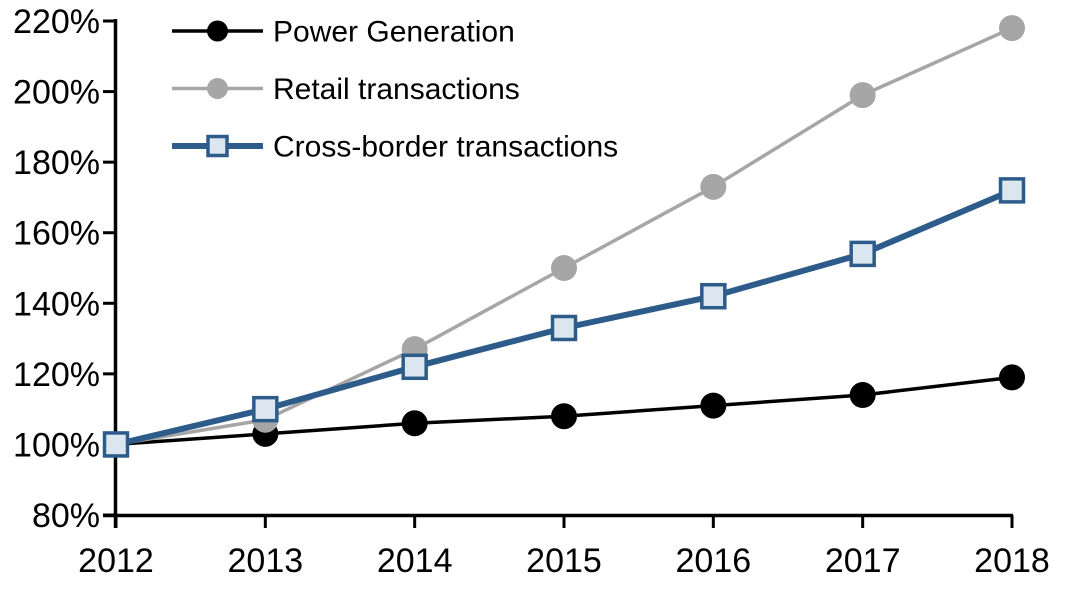 The image size is (1076, 590). I want to click on y-axis-tick-label: 180%, so click(56, 163).